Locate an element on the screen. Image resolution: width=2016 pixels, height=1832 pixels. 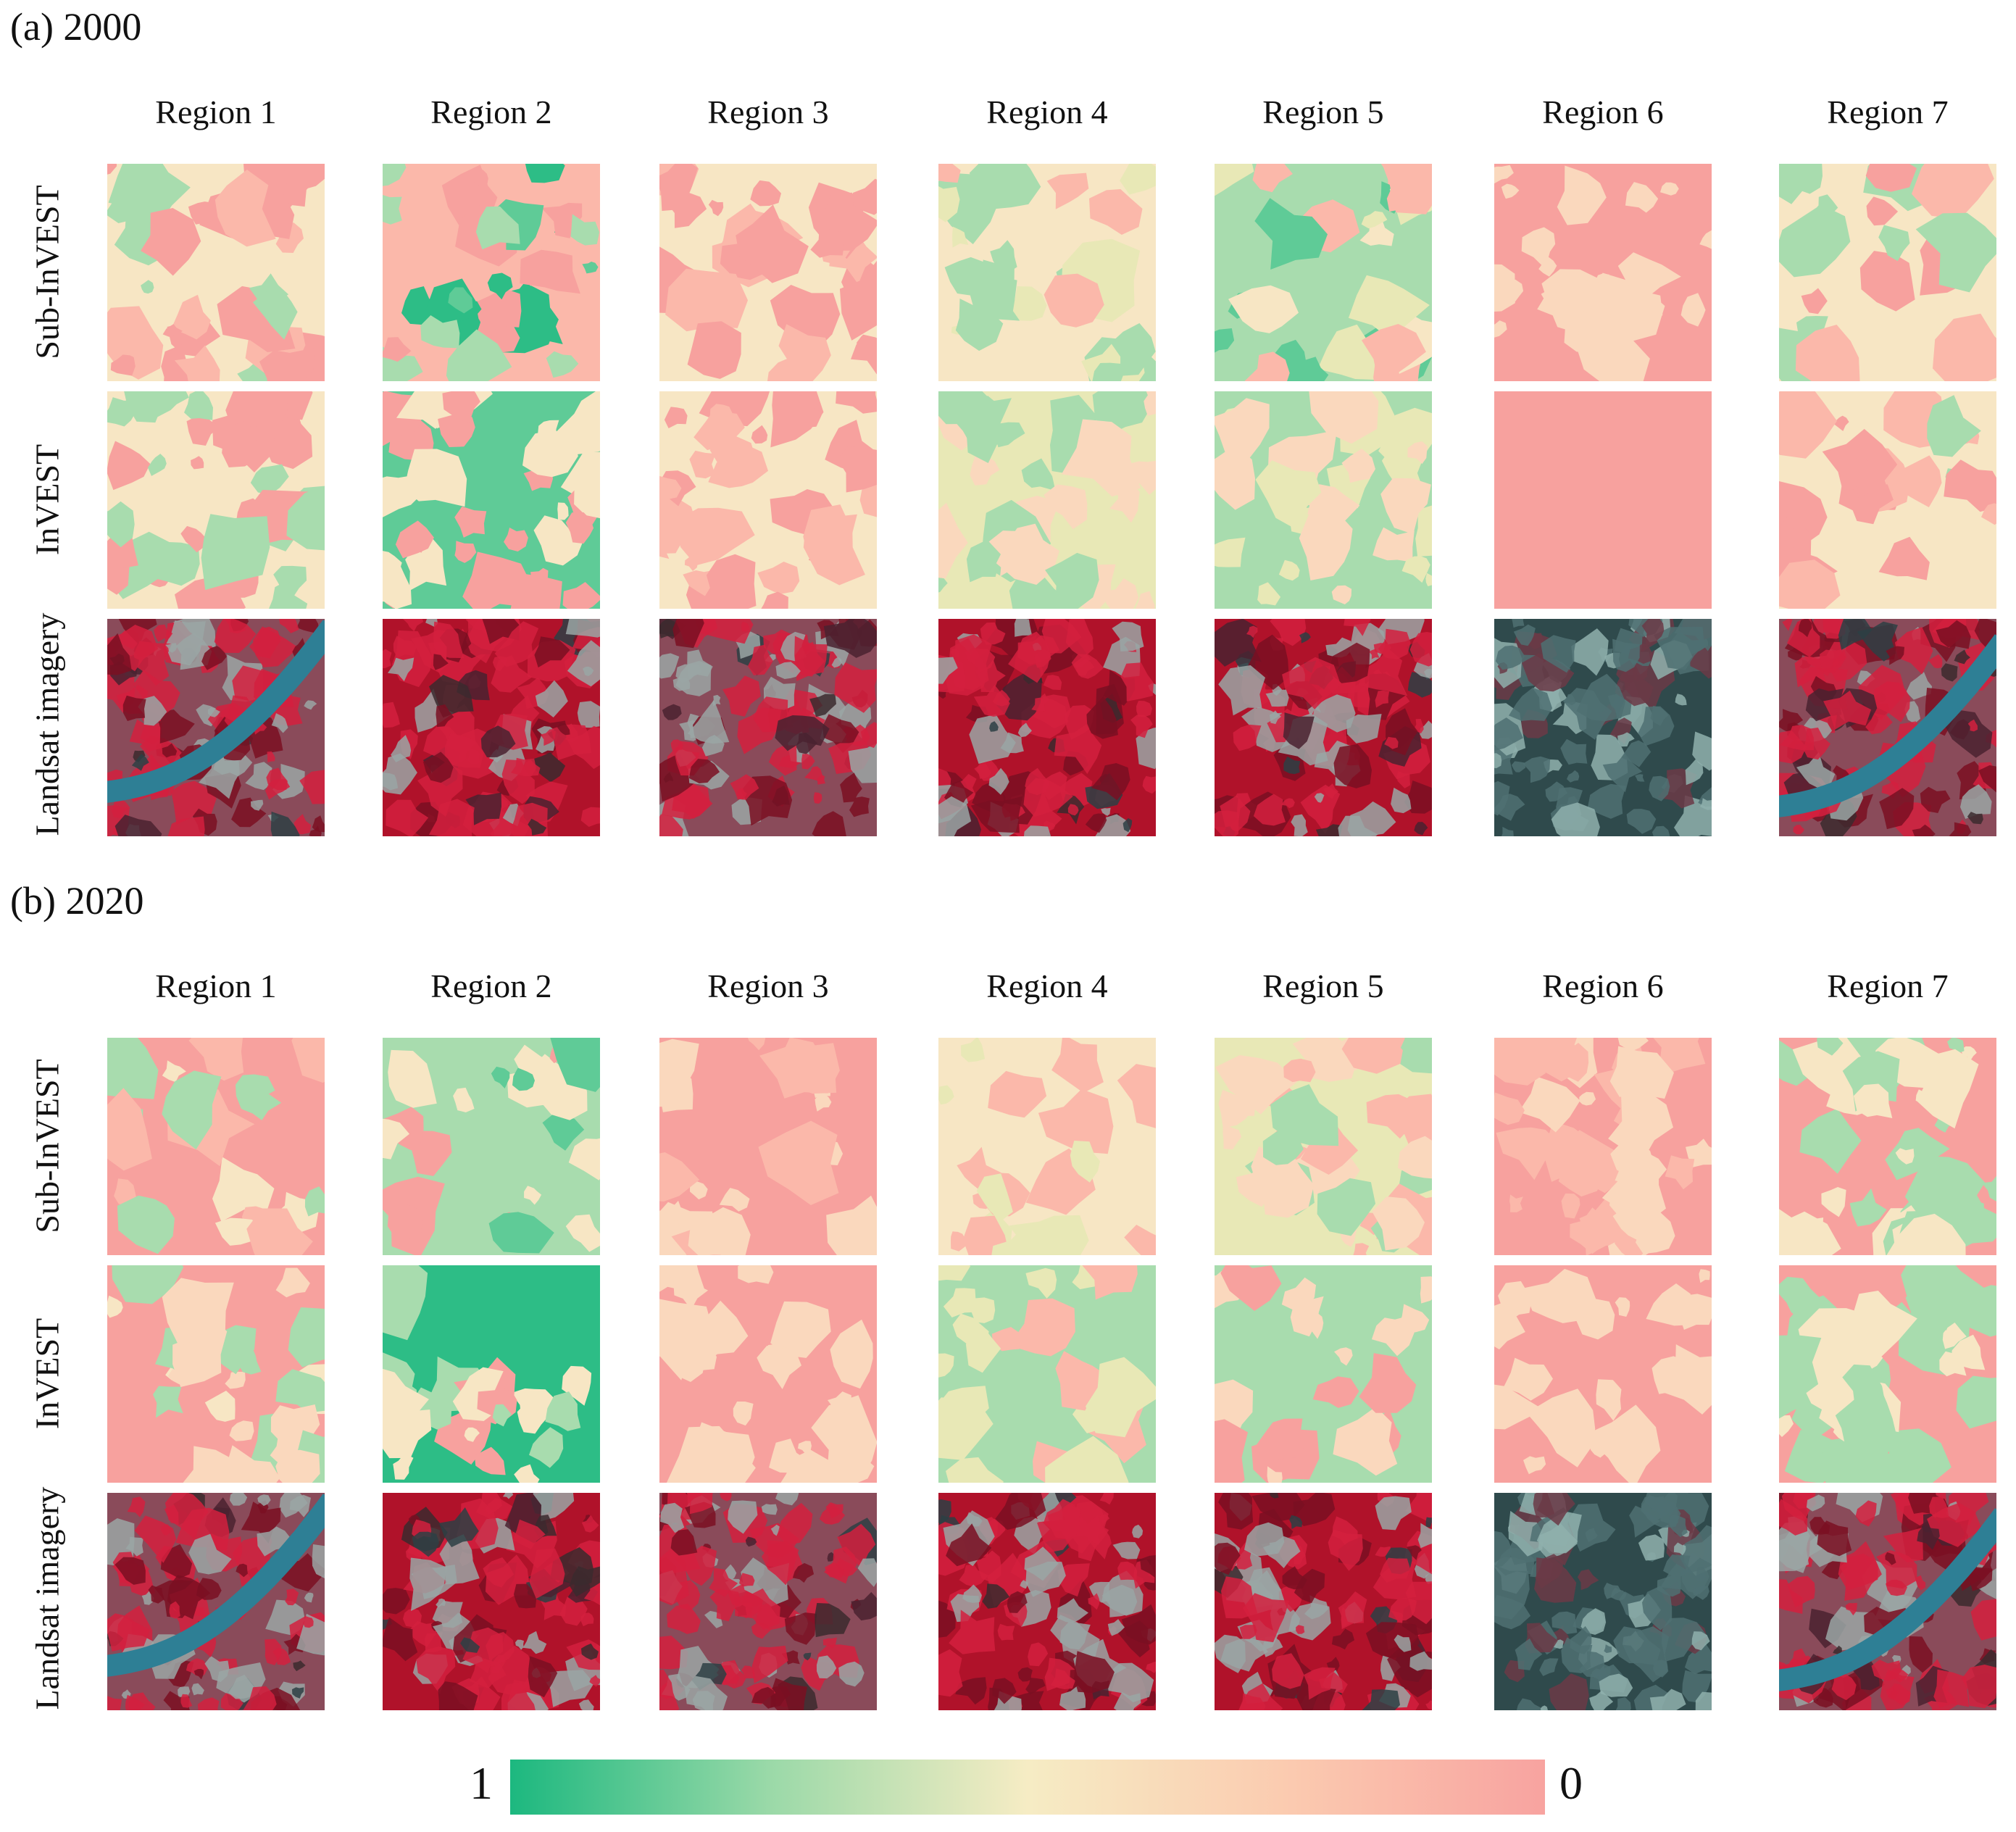
row-label-2-2000: Landsat imagery is located at coordinates (47, 724).